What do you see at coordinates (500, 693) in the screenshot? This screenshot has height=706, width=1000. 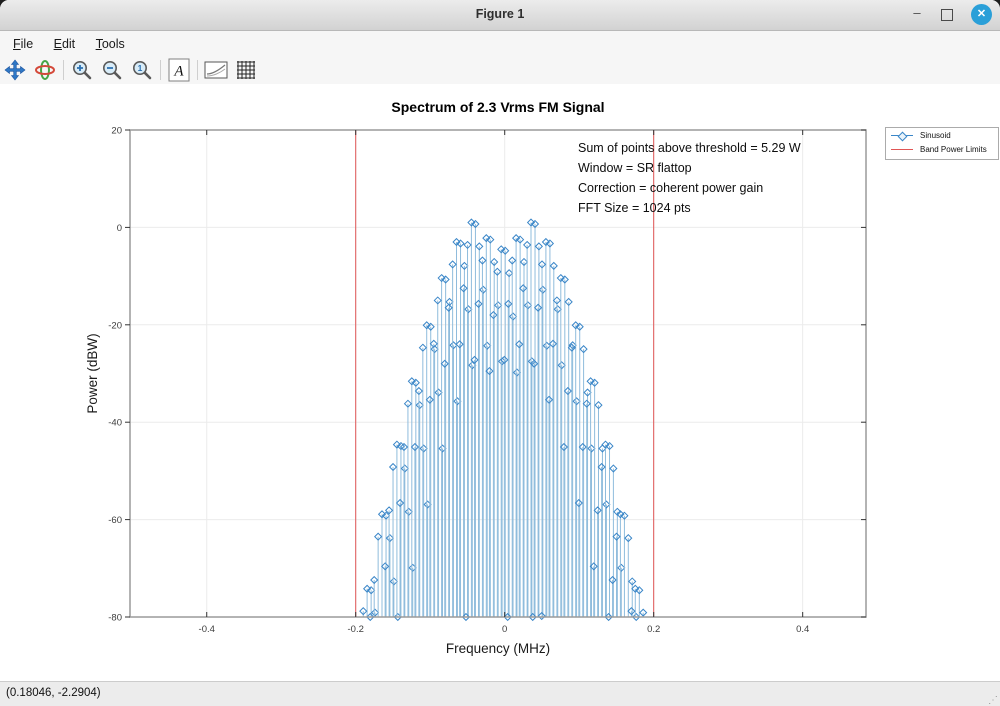 I see `status-bar: (0.18046, -2.2904) ⋰` at bounding box center [500, 693].